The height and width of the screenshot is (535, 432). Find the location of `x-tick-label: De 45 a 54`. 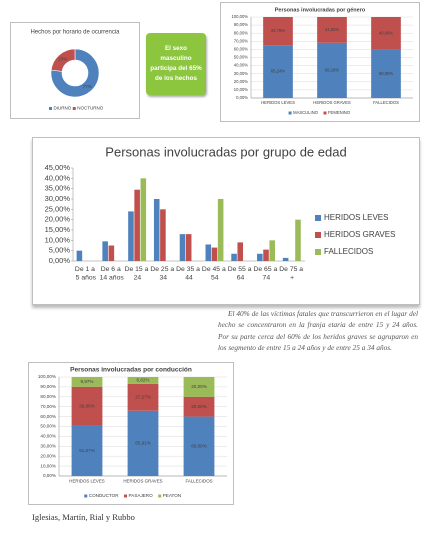

x-tick-label: De 45 a 54 is located at coordinates (215, 274).